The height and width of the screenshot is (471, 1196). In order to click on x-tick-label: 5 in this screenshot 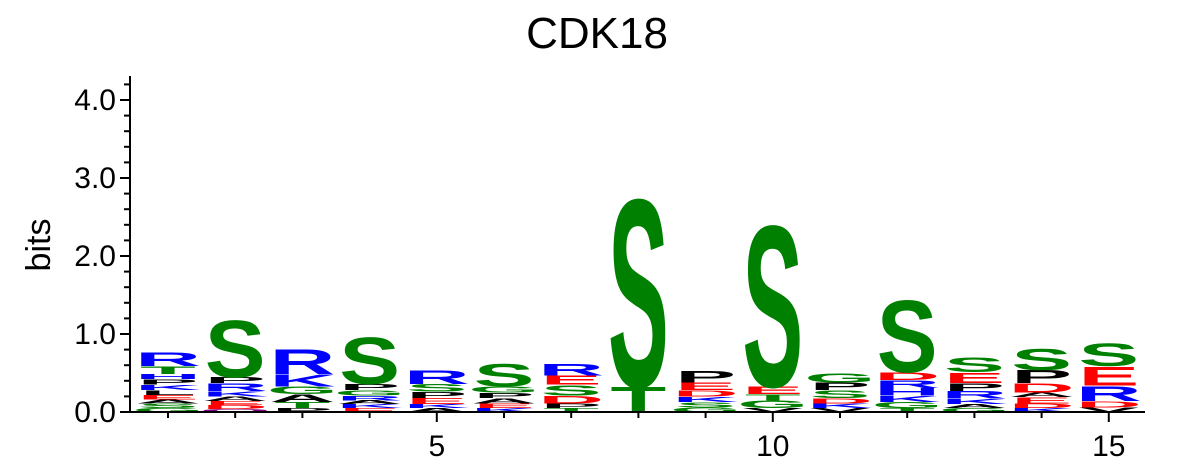, I will do `click(436, 446)`.